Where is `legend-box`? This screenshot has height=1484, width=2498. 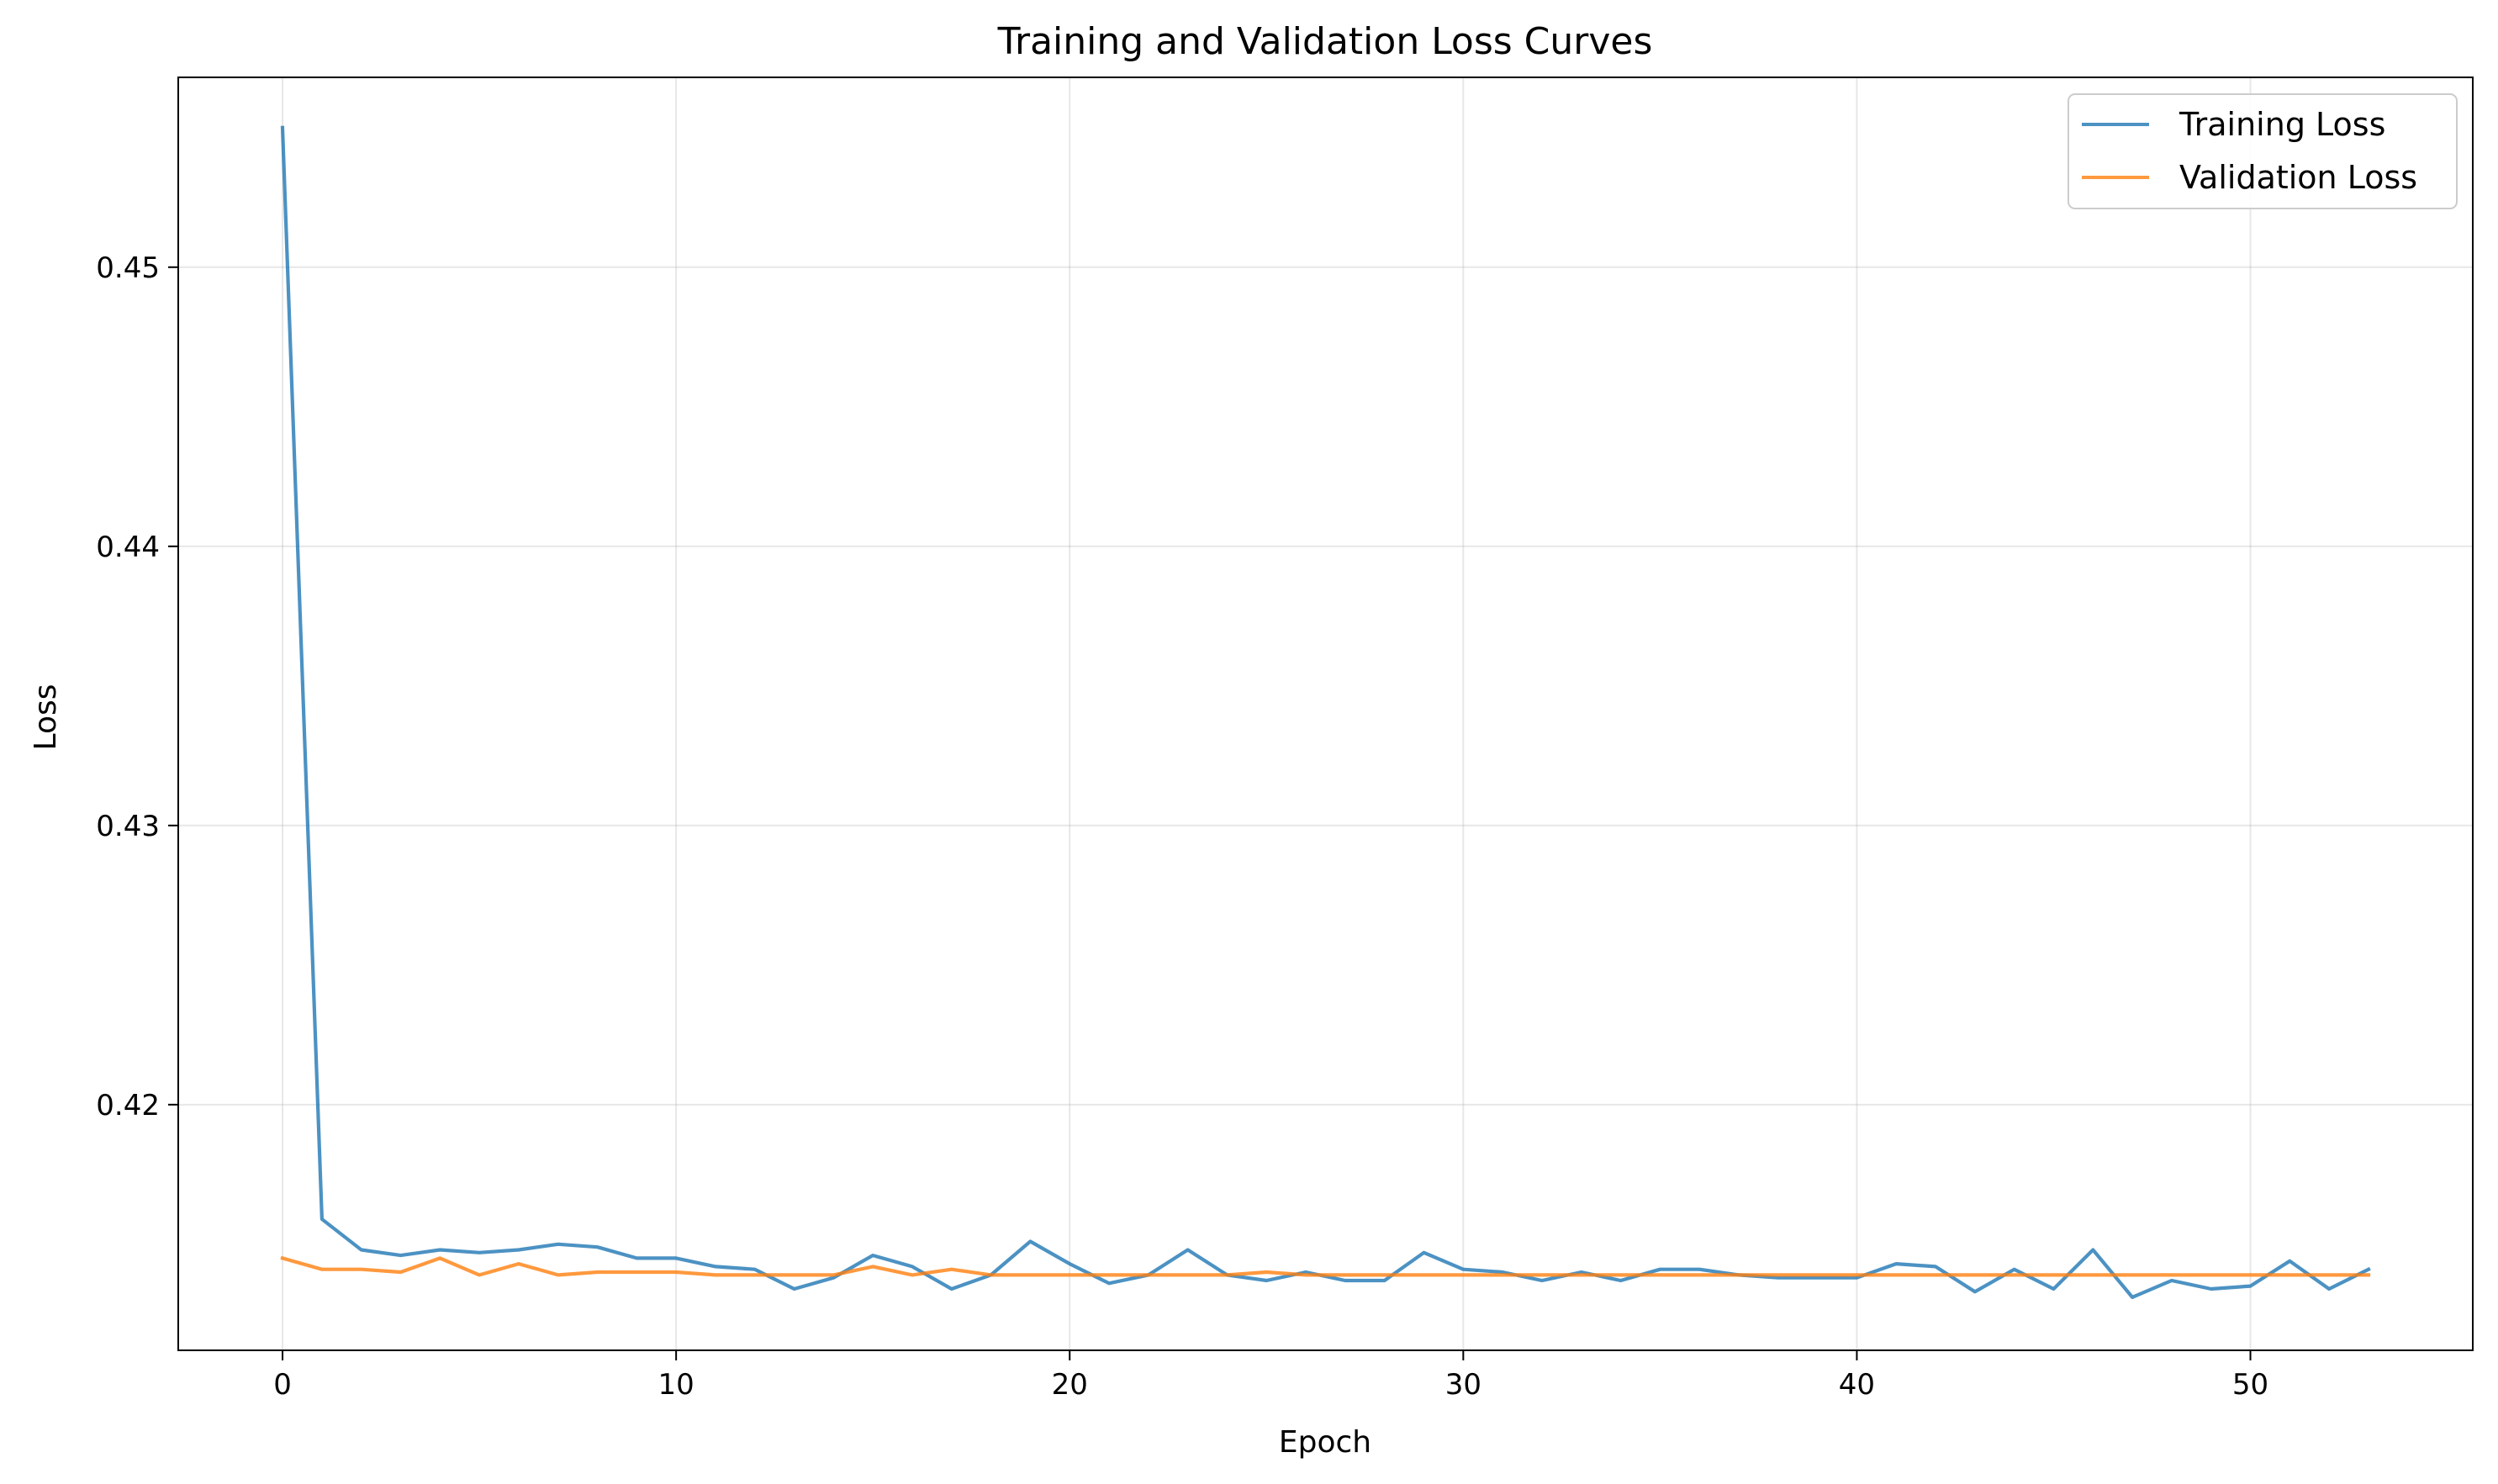 legend-box is located at coordinates (2263, 151).